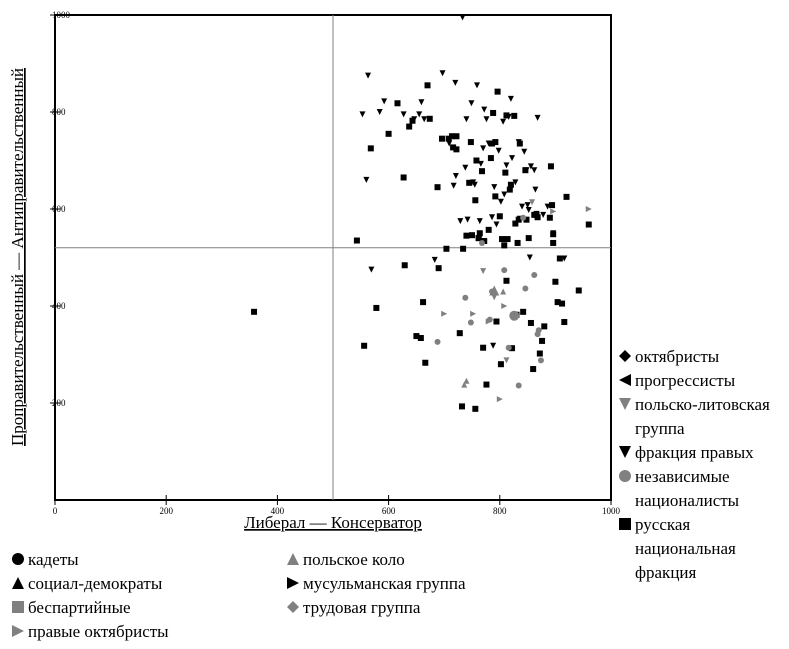 This screenshot has height=649, width=789. What do you see at coordinates (702, 549) in the screenshot?
I see `legend-item: русская национальная фракция` at bounding box center [702, 549].